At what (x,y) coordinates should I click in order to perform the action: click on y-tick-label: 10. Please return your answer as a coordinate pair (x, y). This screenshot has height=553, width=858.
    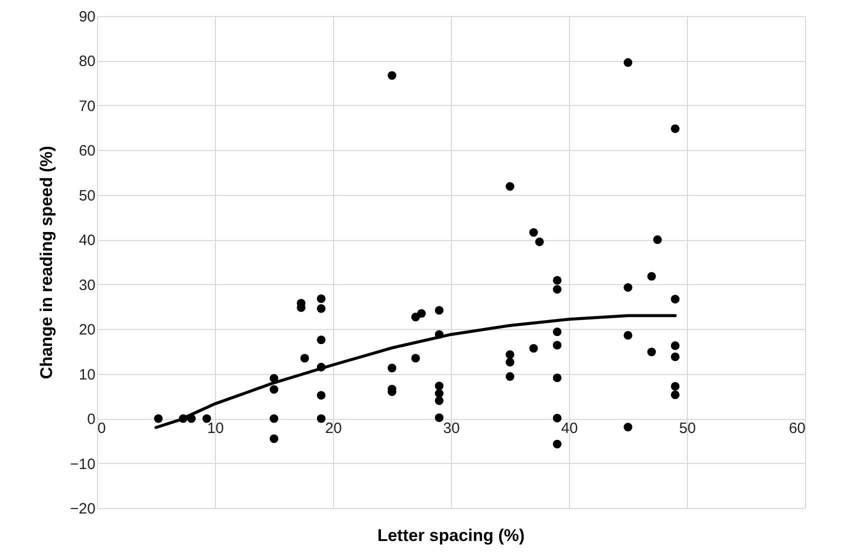
    Looking at the image, I should click on (87, 375).